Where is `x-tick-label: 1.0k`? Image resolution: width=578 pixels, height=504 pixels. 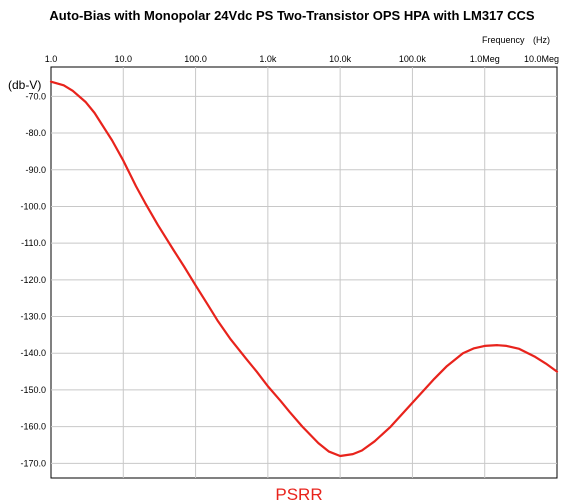
x-tick-label: 1.0k is located at coordinates (268, 59).